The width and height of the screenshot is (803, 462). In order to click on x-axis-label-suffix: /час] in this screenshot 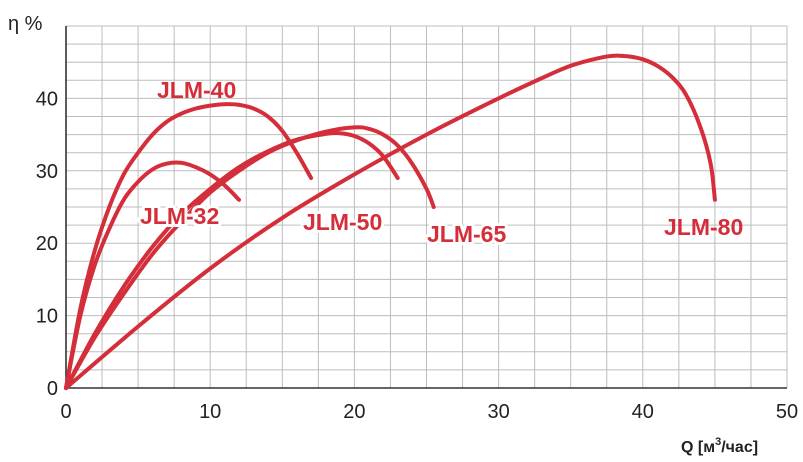, I will do `click(739, 447)`.